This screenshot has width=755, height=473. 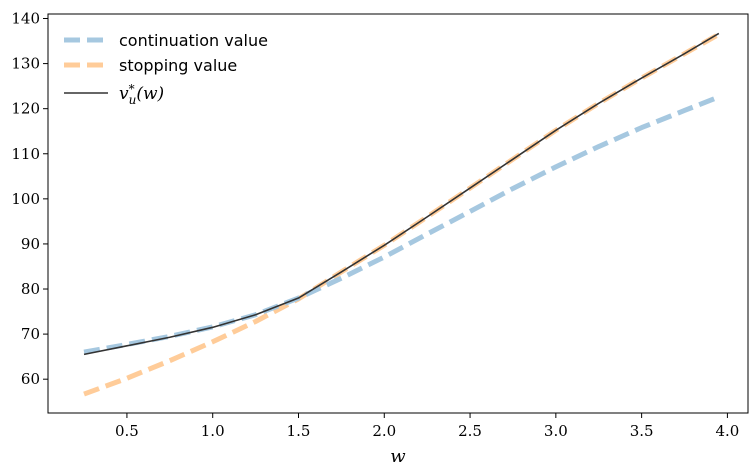 I want to click on x-tick-label: 4.0, so click(x=727, y=431).